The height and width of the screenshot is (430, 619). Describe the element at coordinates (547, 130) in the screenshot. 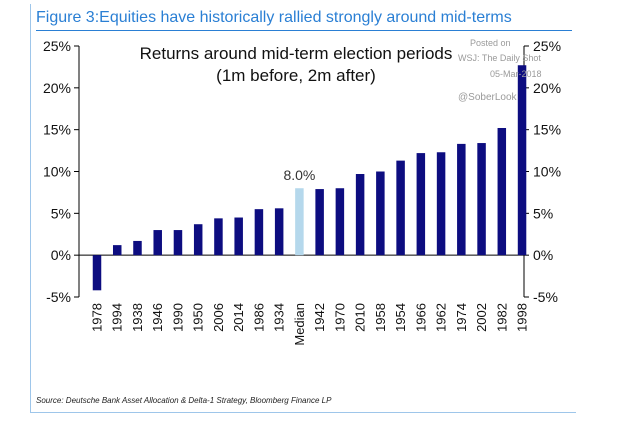

I see `y-tick-label-right: 15%` at that location.